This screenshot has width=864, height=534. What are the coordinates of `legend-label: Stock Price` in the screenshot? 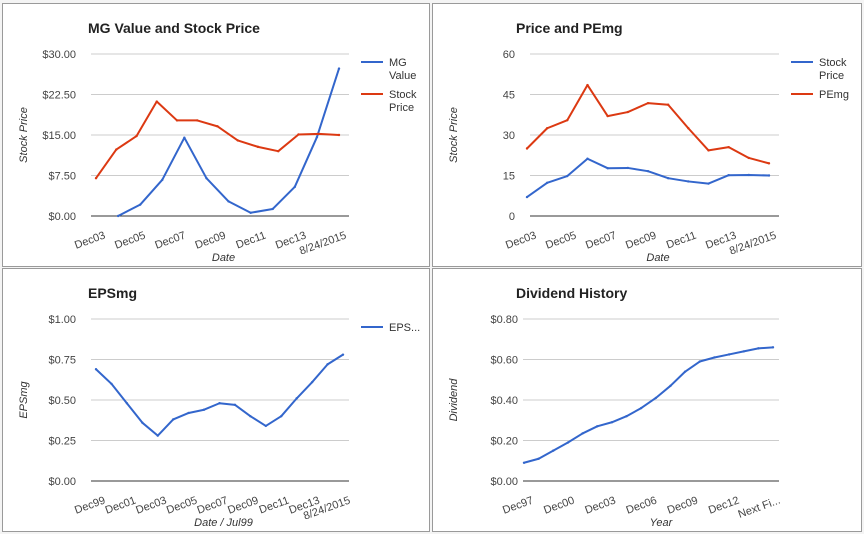 It's located at (403, 101).